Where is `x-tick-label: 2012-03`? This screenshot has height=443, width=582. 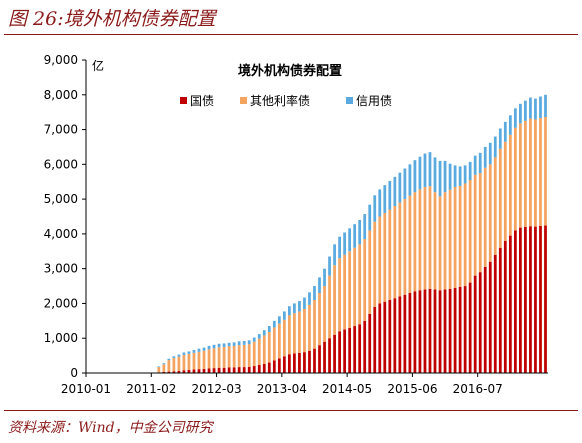
x-tick-label: 2012-03 is located at coordinates (216, 389).